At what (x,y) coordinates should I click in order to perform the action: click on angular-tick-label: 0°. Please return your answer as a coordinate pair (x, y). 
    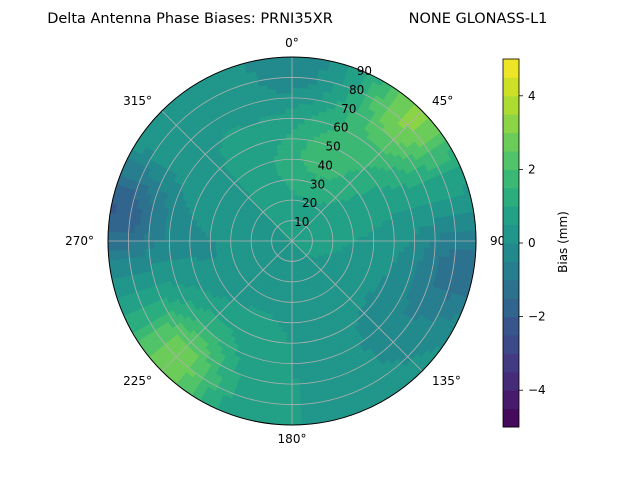
    Looking at the image, I should click on (292, 43).